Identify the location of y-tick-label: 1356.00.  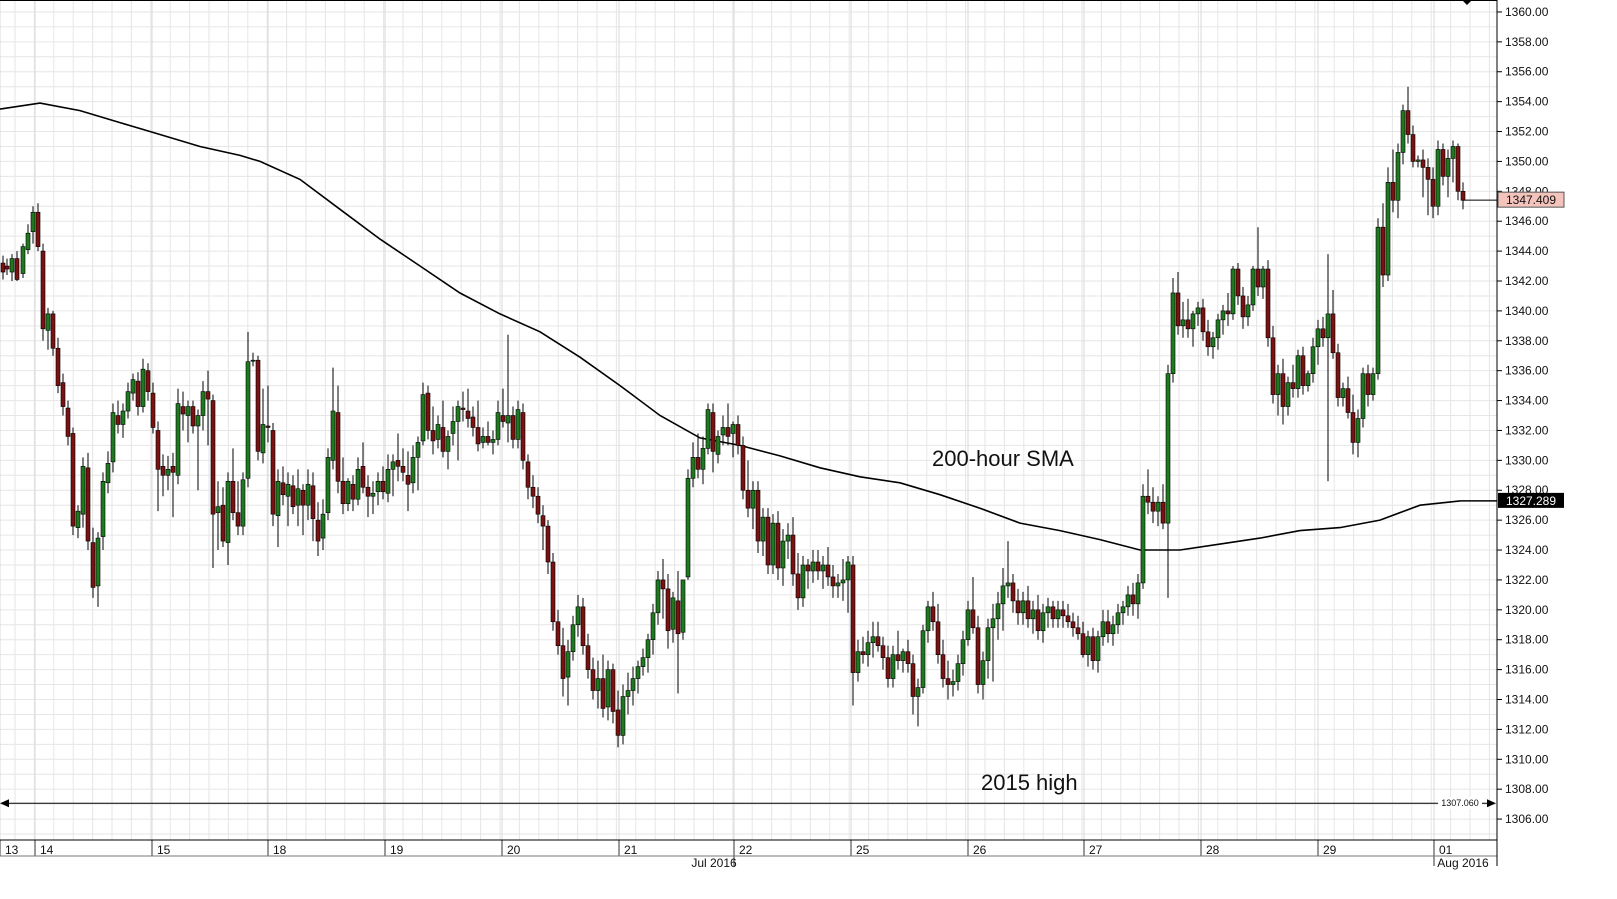
(1527, 72).